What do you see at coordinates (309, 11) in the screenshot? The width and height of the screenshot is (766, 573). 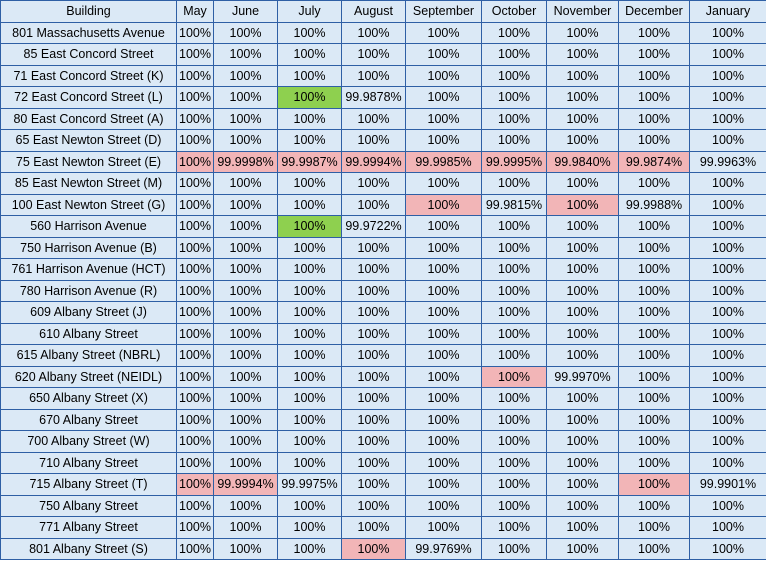 I see `column-header-july: July` at bounding box center [309, 11].